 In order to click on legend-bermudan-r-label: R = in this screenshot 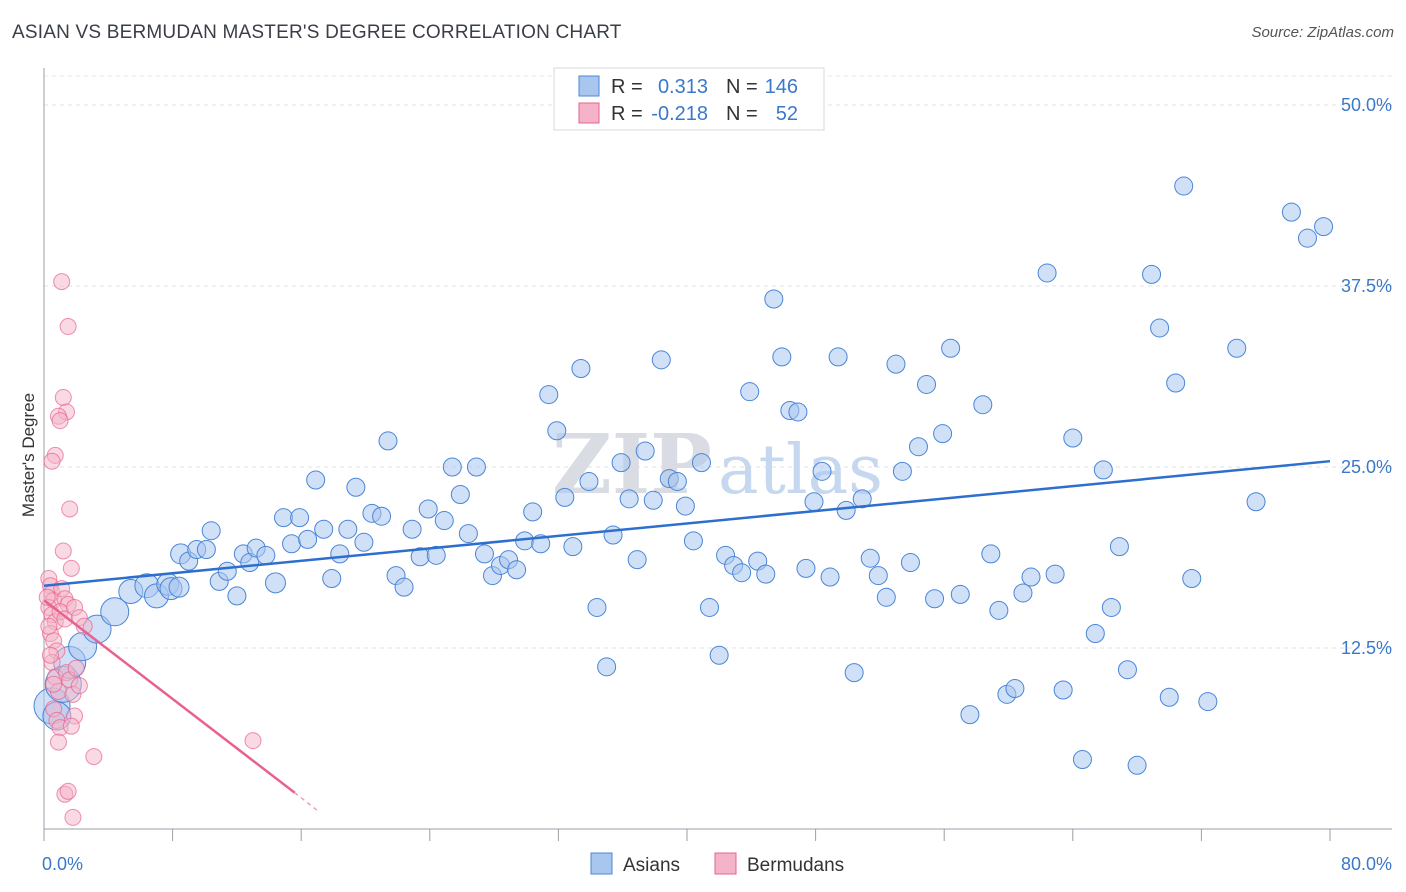, I will do `click(627, 114)`.